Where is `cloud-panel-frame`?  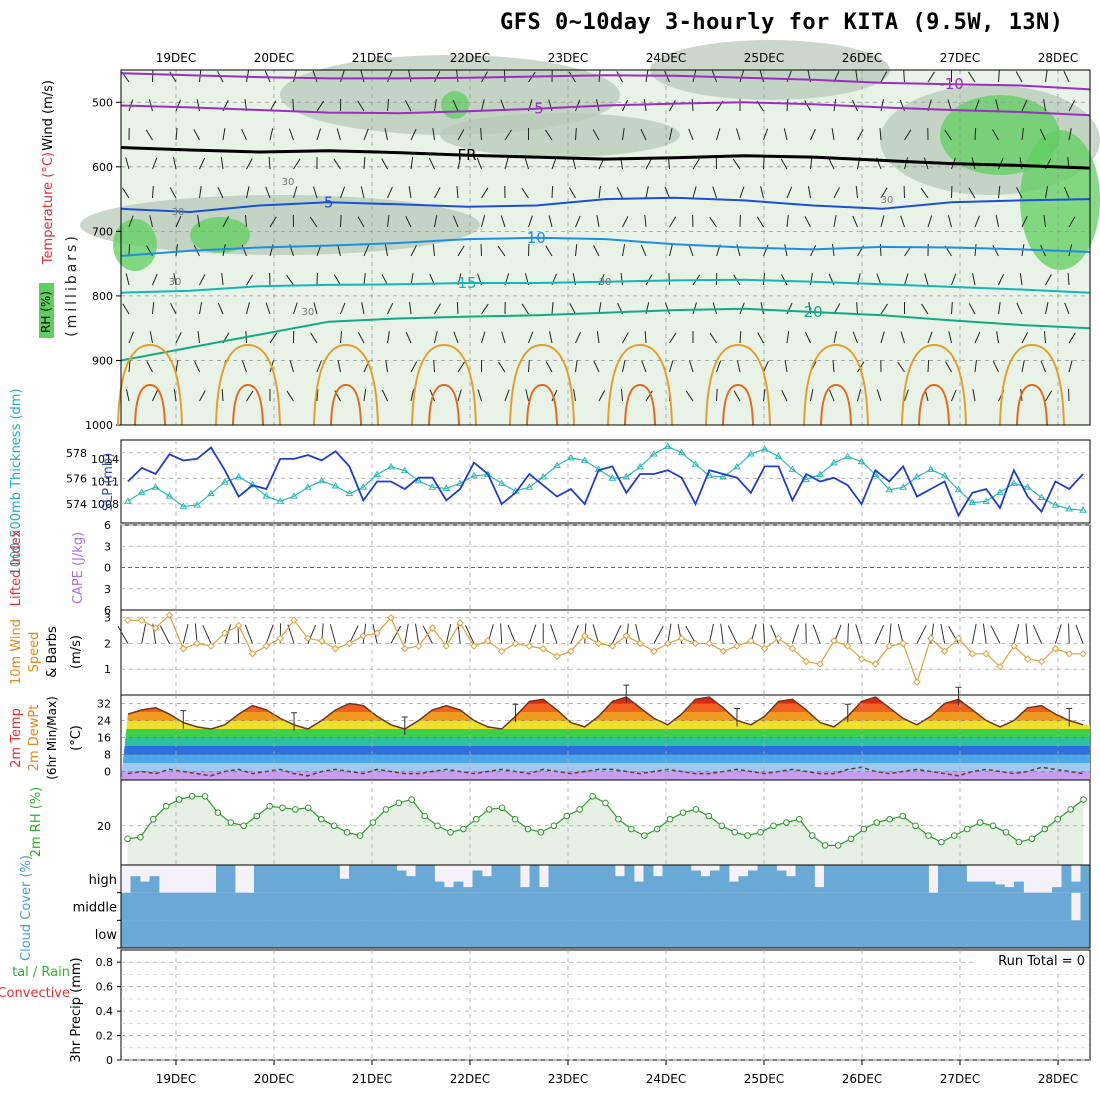
cloud-panel-frame is located at coordinates (605, 906).